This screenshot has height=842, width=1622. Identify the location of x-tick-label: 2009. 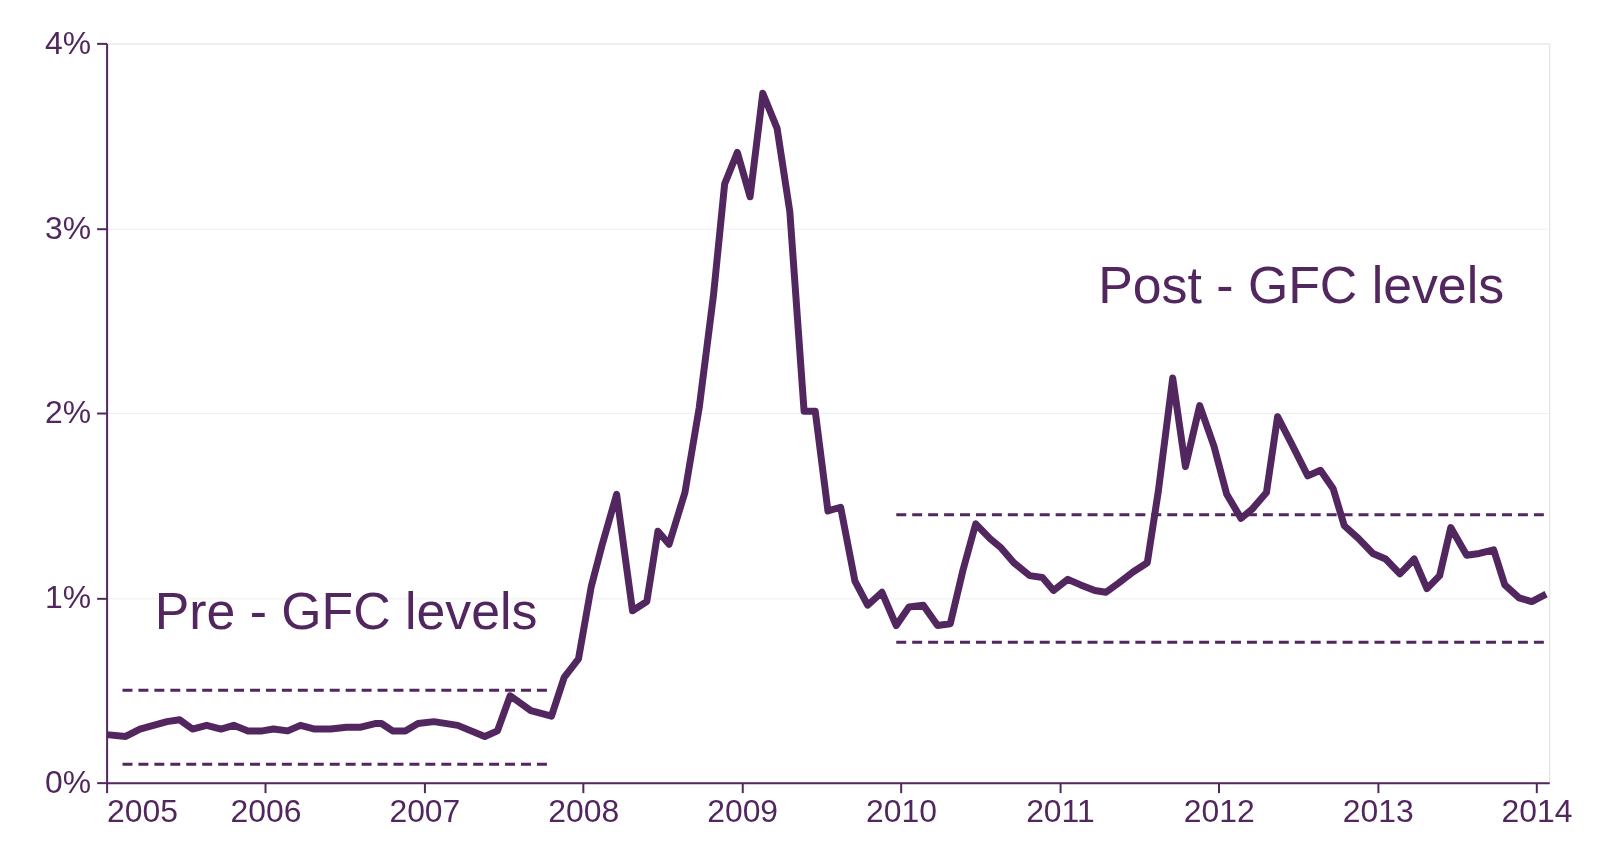
(743, 811).